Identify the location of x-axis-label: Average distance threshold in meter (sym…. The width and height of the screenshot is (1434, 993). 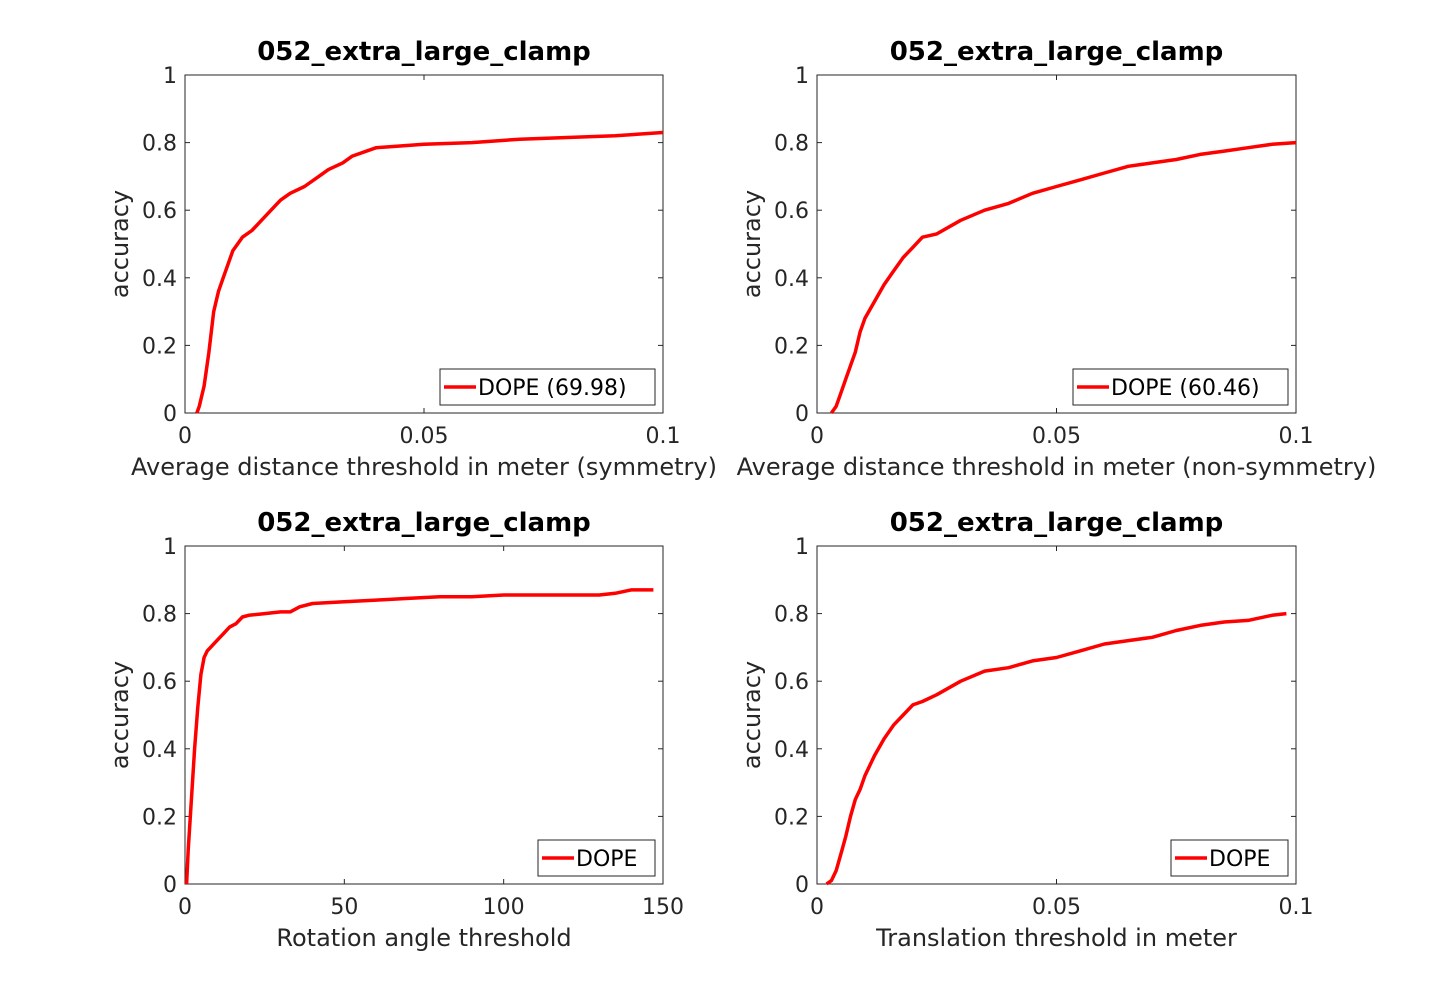
(424, 467).